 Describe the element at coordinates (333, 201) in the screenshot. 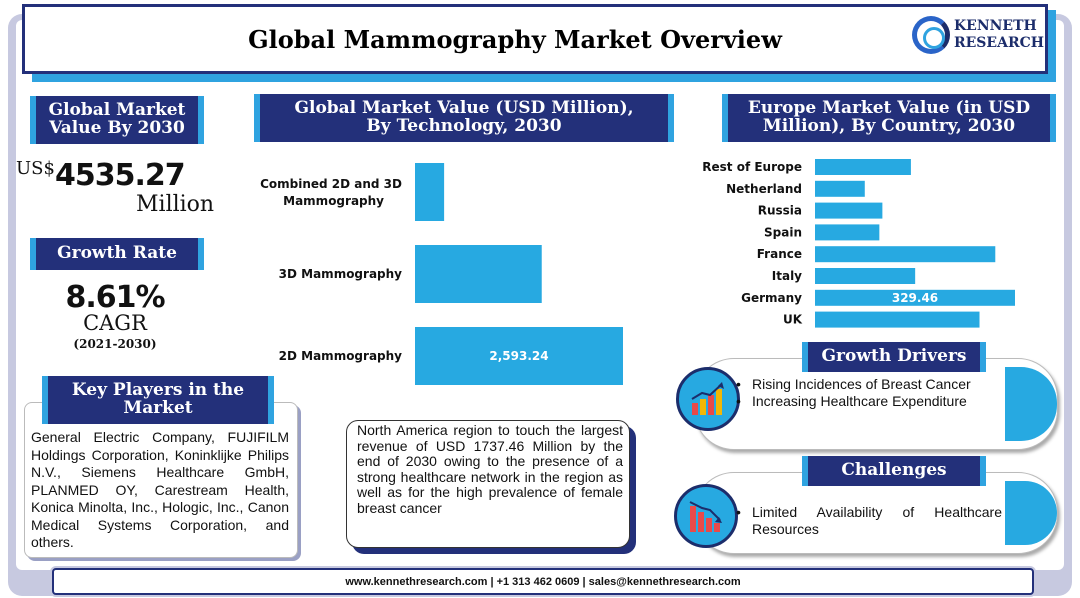

I see `technology-category-label-line: Mammography` at that location.